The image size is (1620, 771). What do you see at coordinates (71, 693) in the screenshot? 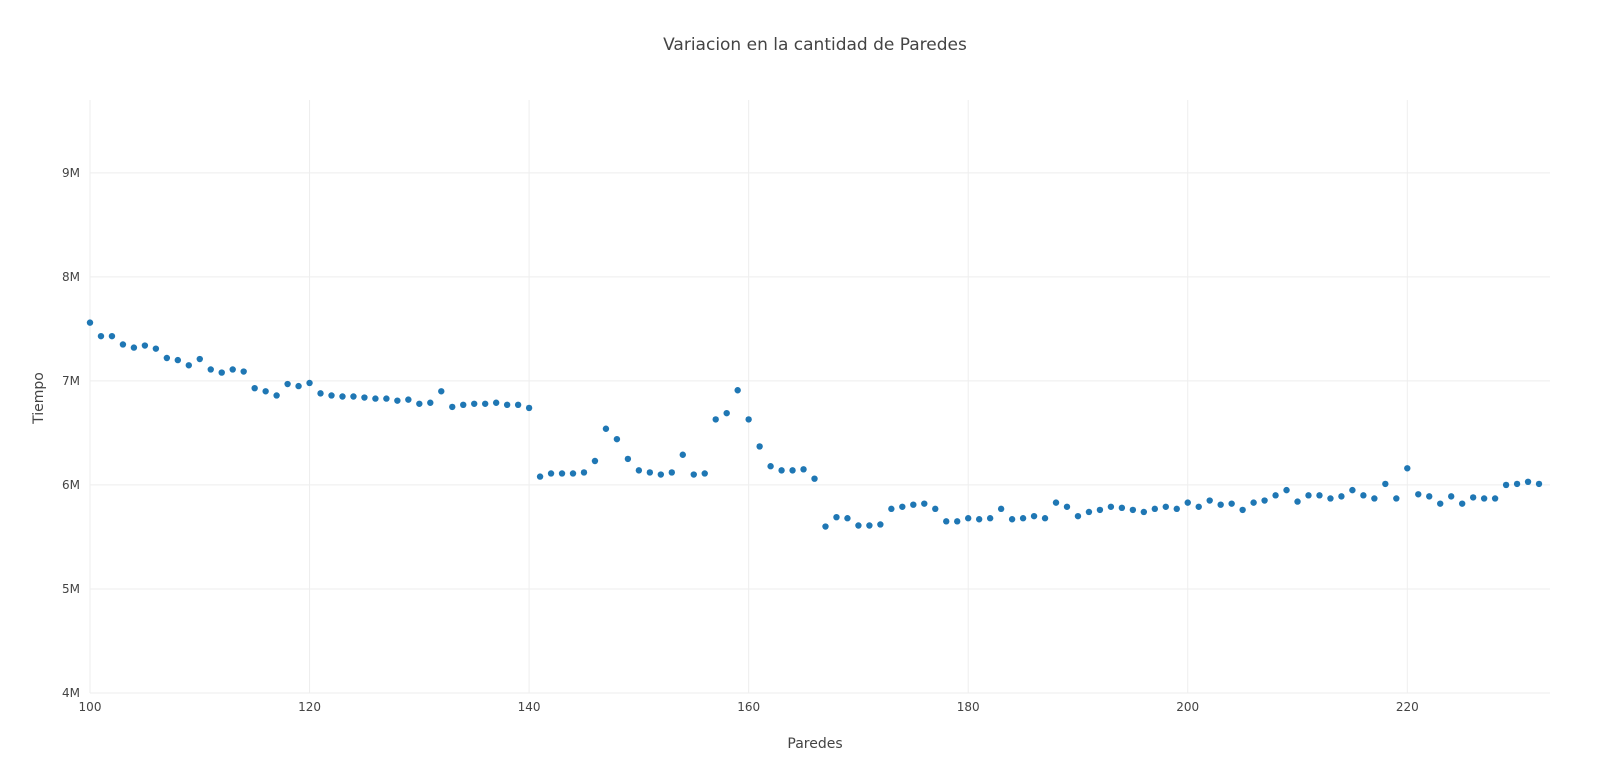
I see `y-tick-label: 4M` at bounding box center [71, 693].